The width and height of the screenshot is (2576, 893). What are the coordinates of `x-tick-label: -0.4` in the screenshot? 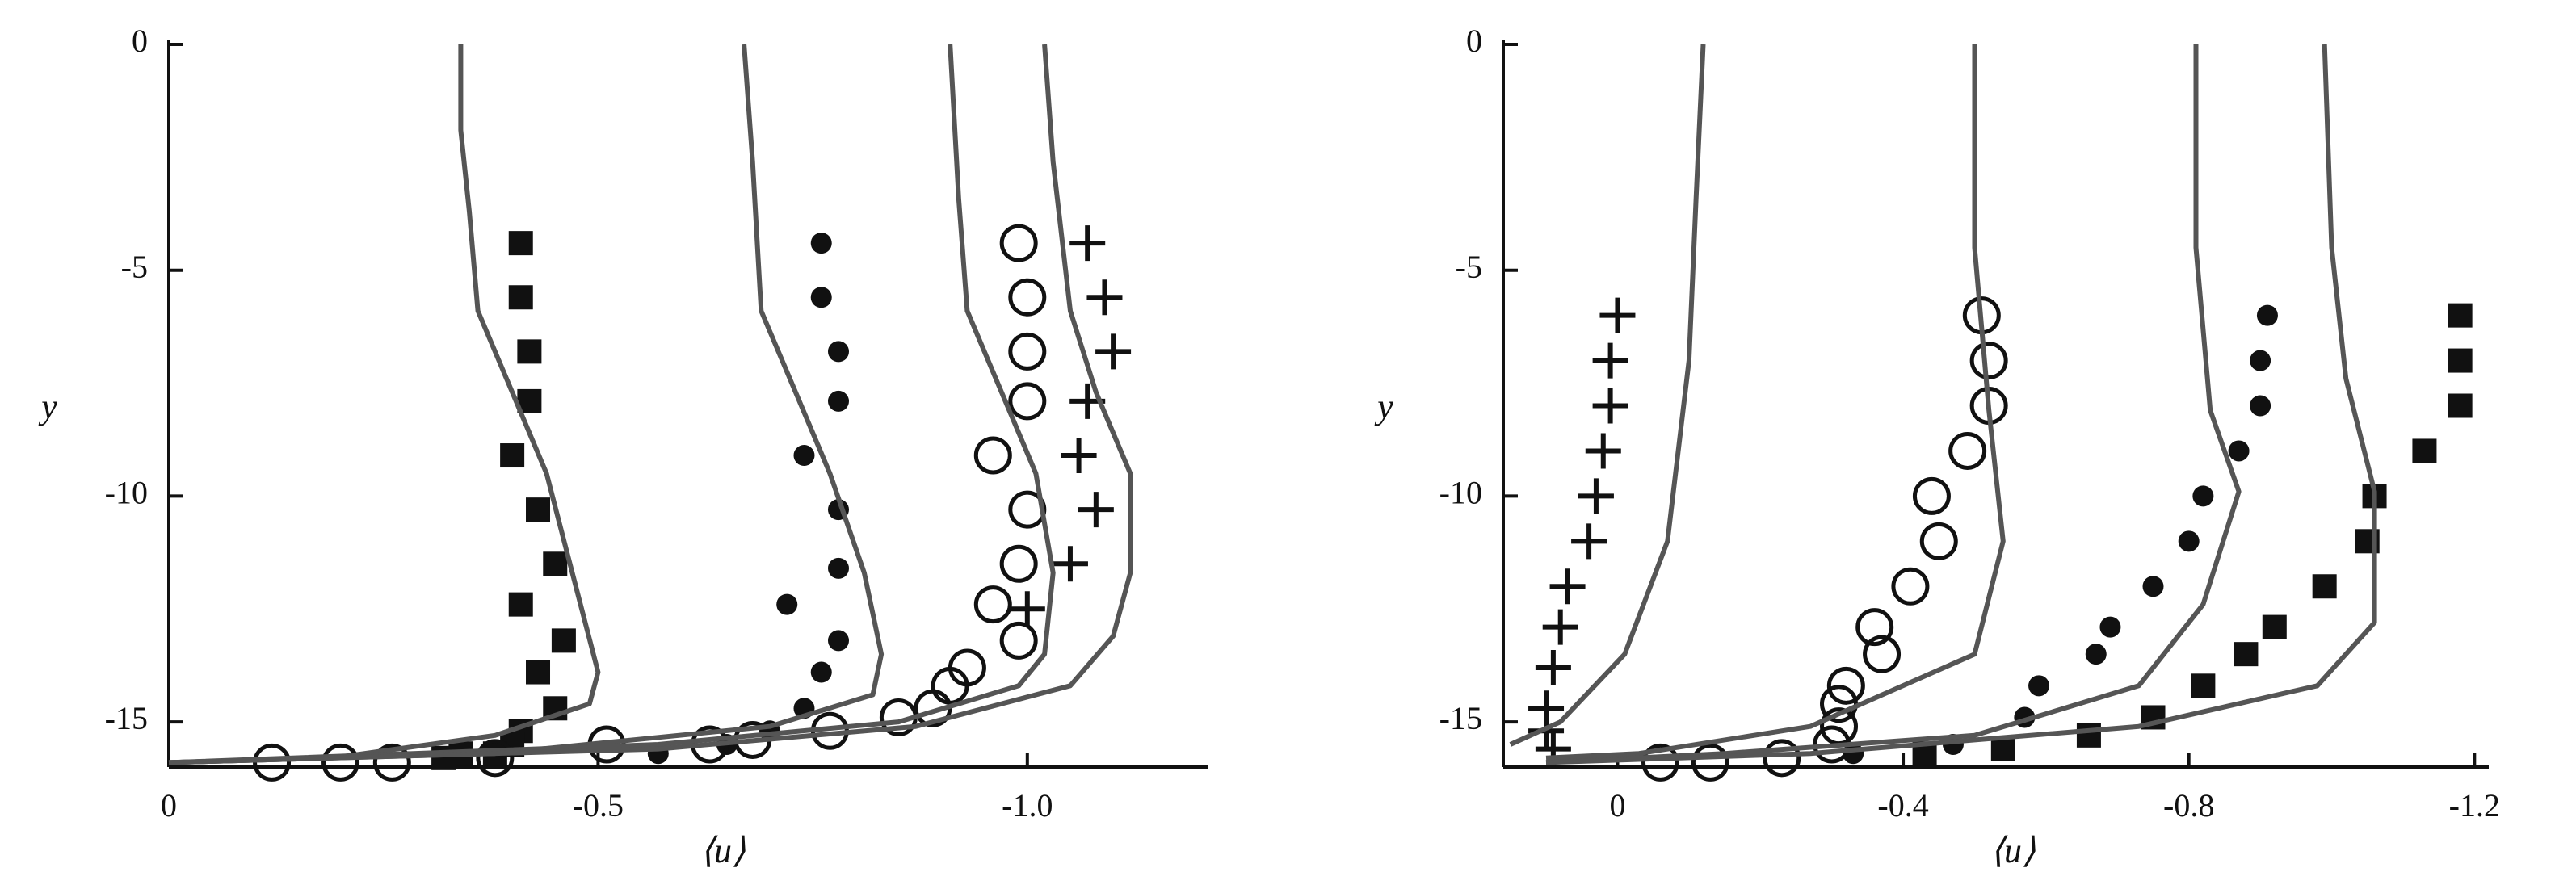 It's located at (1902, 805).